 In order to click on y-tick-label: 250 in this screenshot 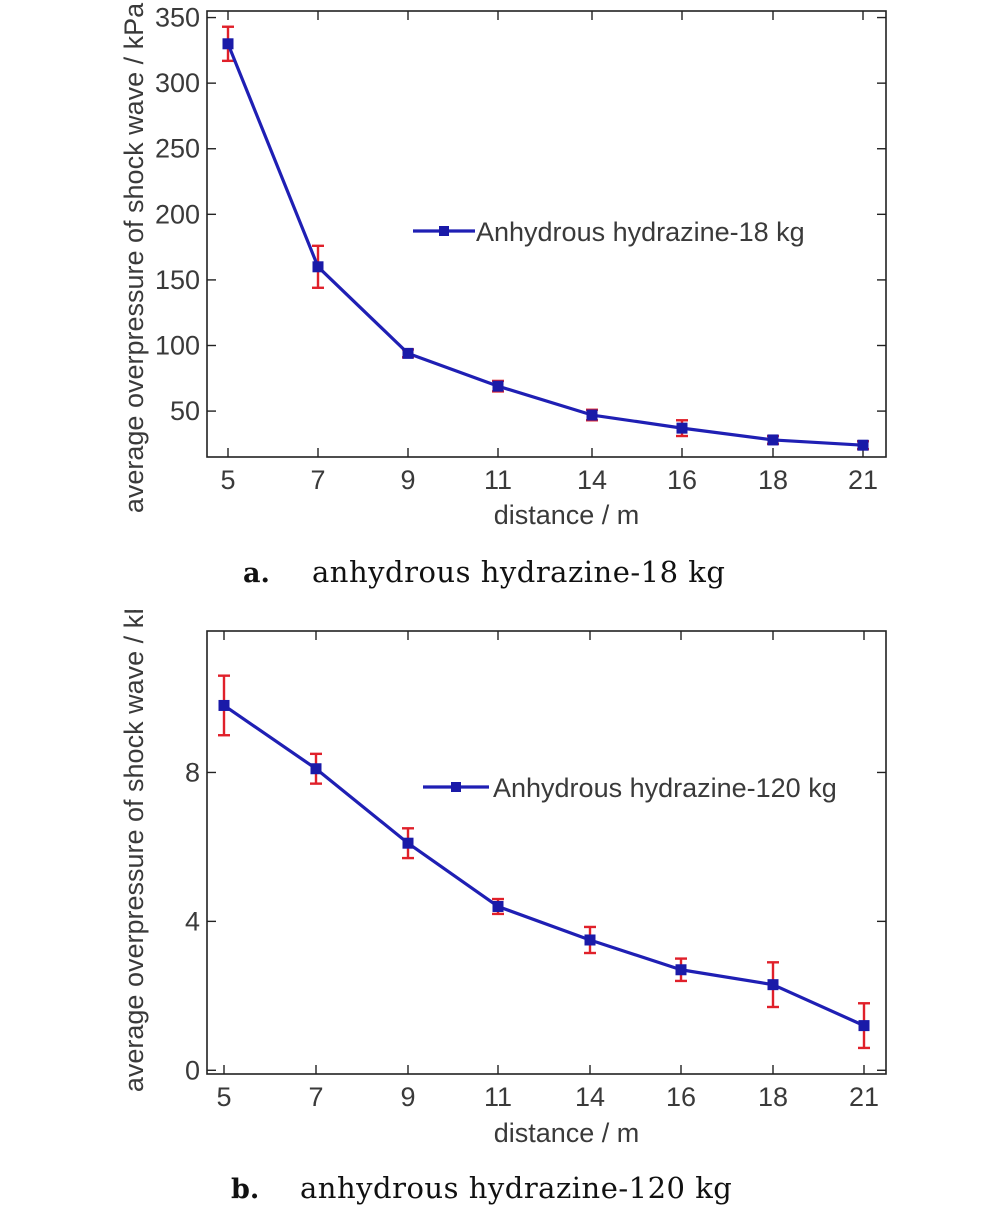, I will do `click(177, 149)`.